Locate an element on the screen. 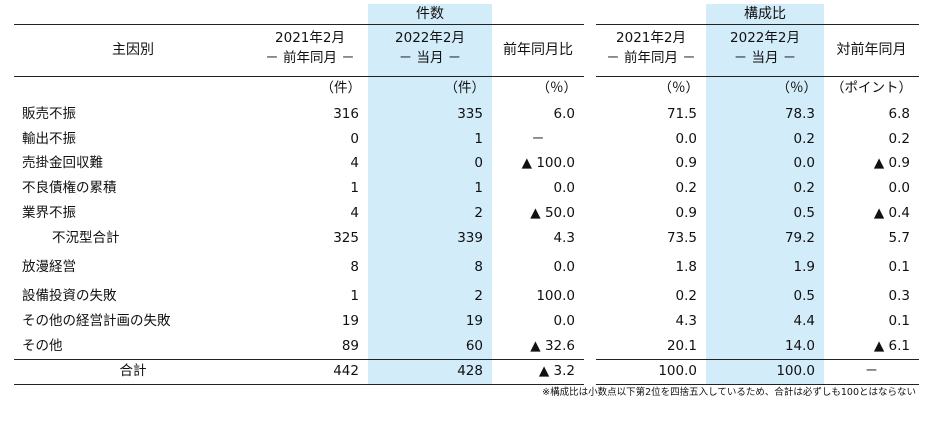  count-2022-header: 2022年2月 － 当月 － is located at coordinates (430, 50).